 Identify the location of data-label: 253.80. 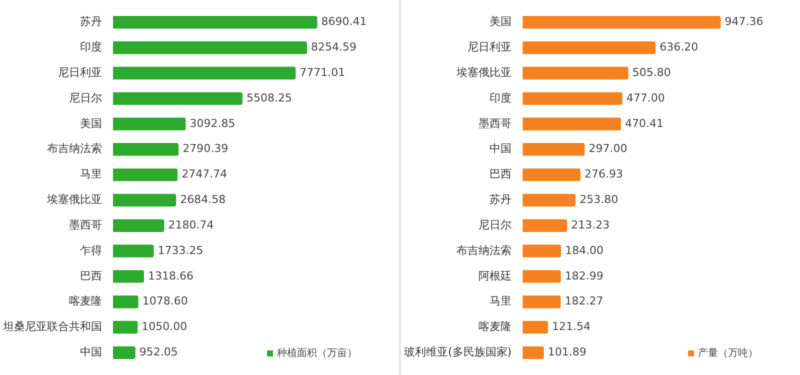
(599, 199).